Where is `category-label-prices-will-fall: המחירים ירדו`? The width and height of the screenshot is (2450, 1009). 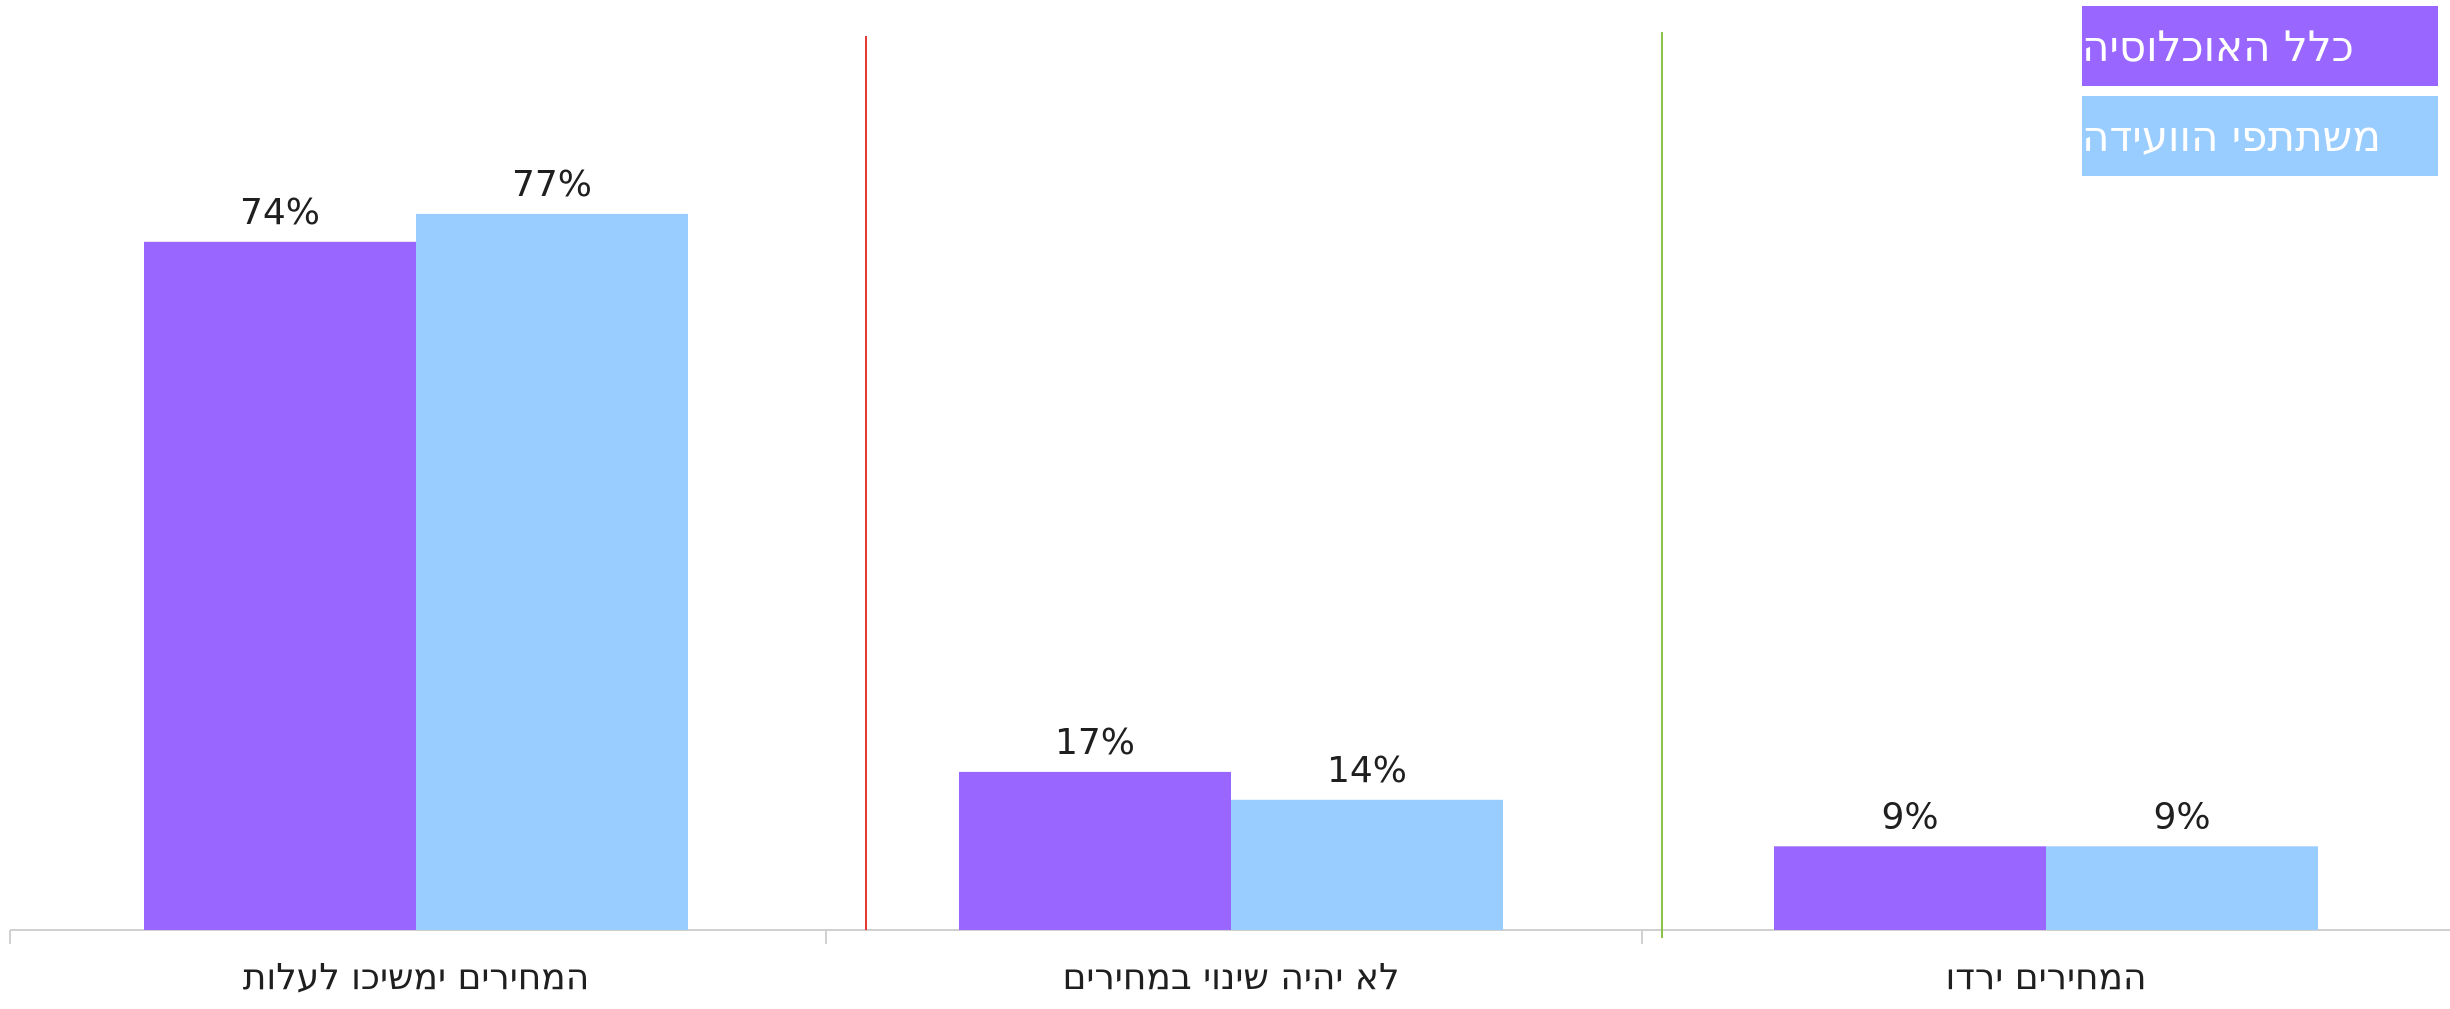
category-label-prices-will-fall: המחירים ירדו is located at coordinates (2044, 978).